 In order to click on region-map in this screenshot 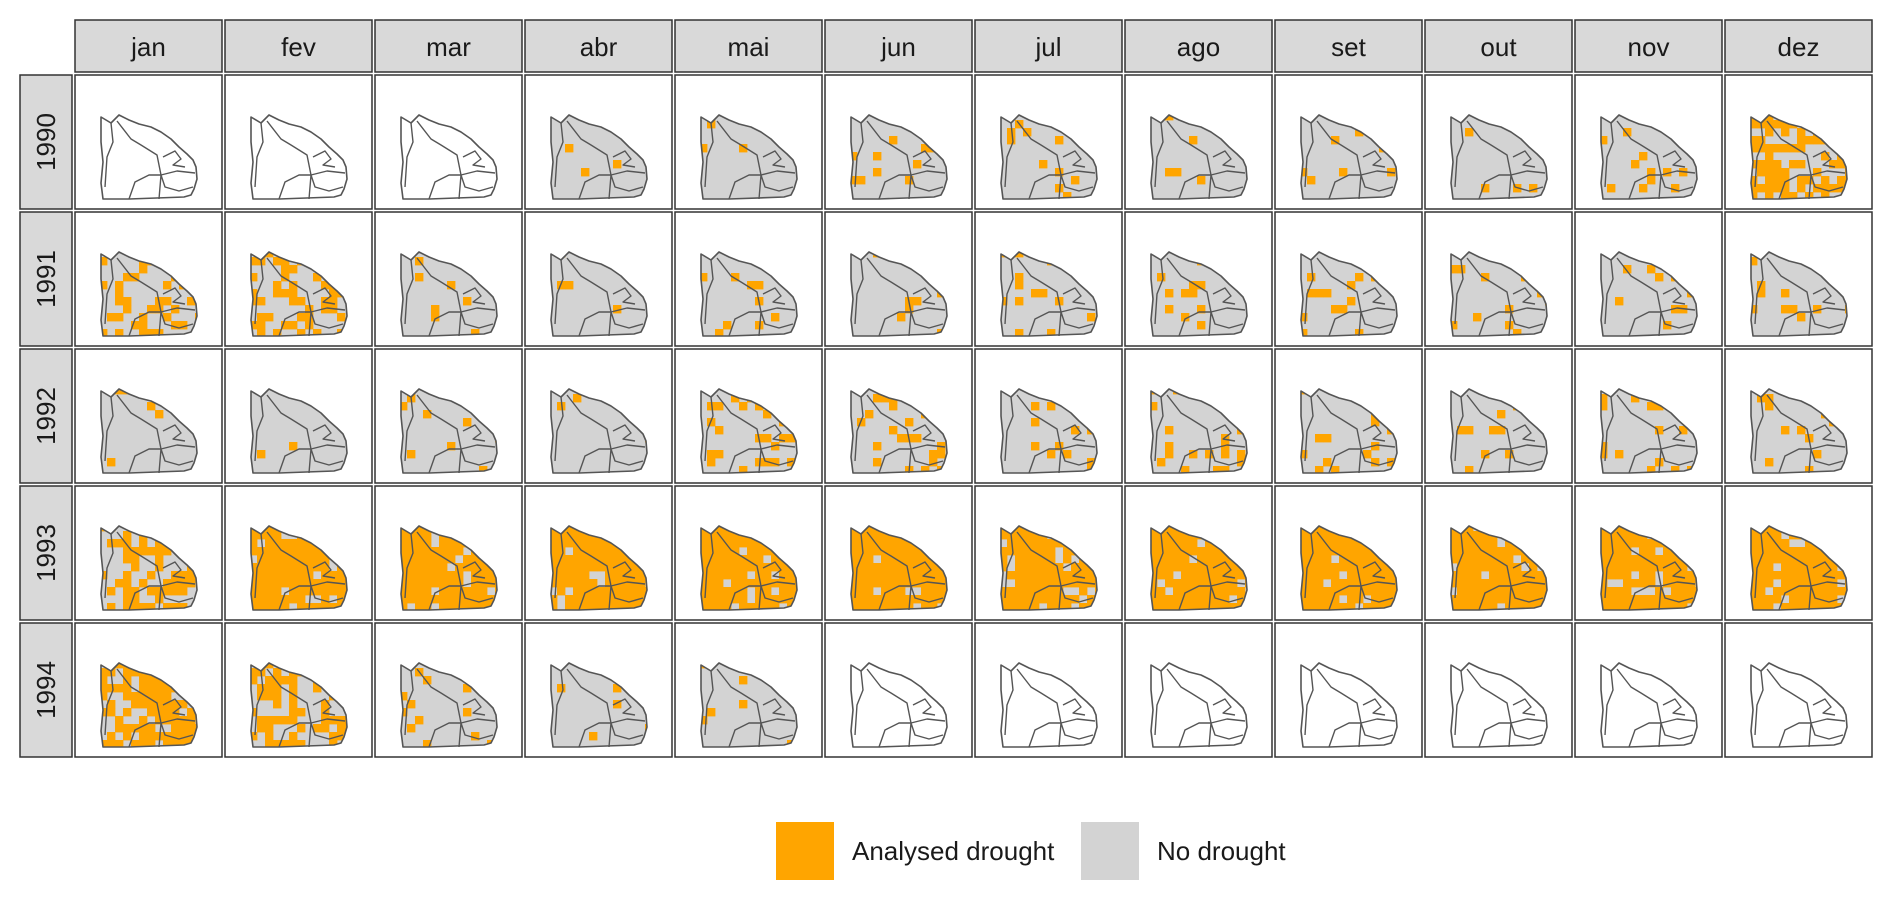, I will do `click(1199, 431)`.